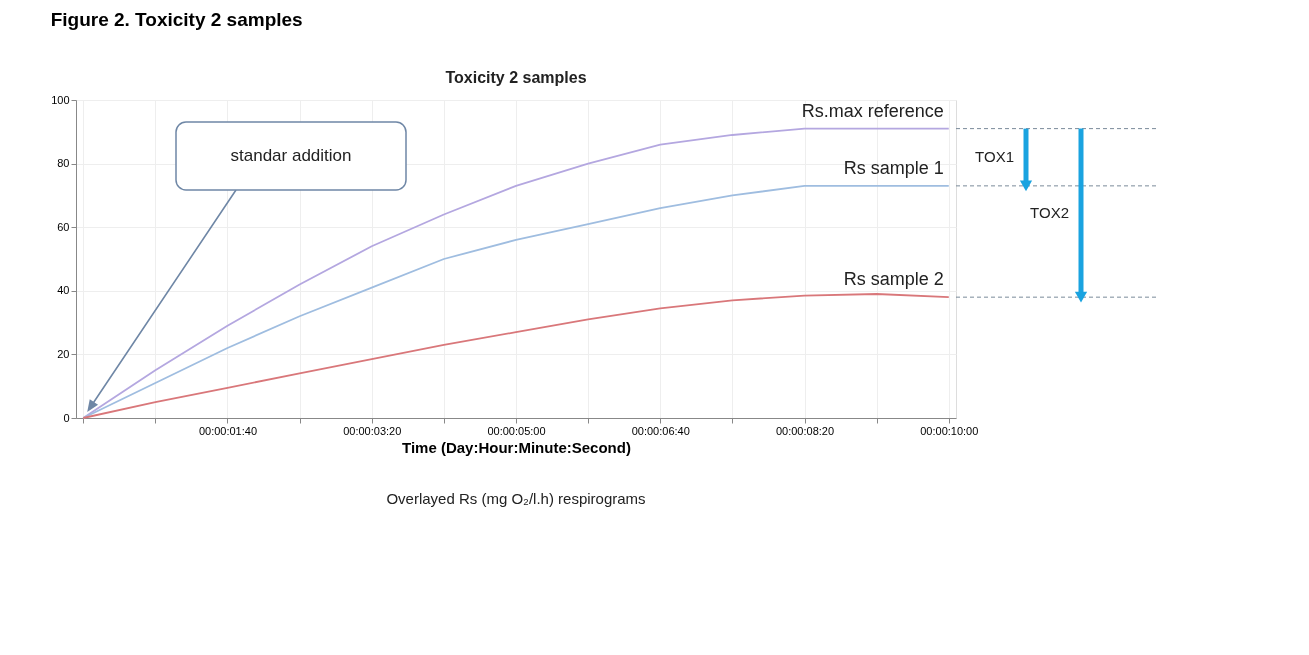  Describe the element at coordinates (228, 430) in the screenshot. I see `x-tick-label: 00:00:01:40` at that location.